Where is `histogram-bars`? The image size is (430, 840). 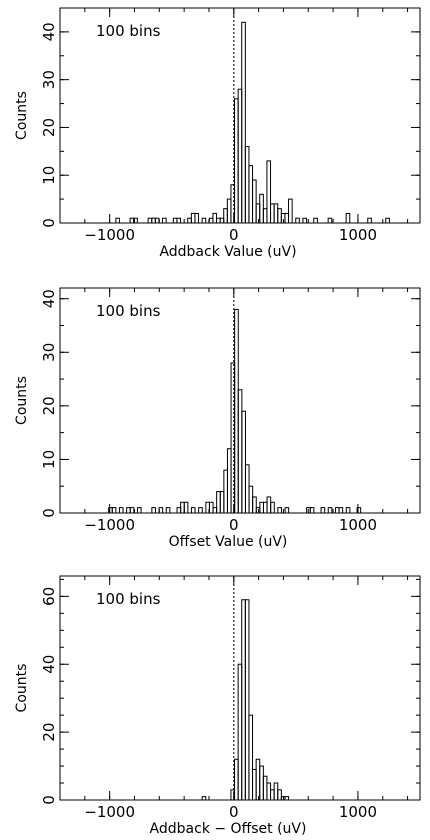
histogram-bars is located at coordinates (235, 411).